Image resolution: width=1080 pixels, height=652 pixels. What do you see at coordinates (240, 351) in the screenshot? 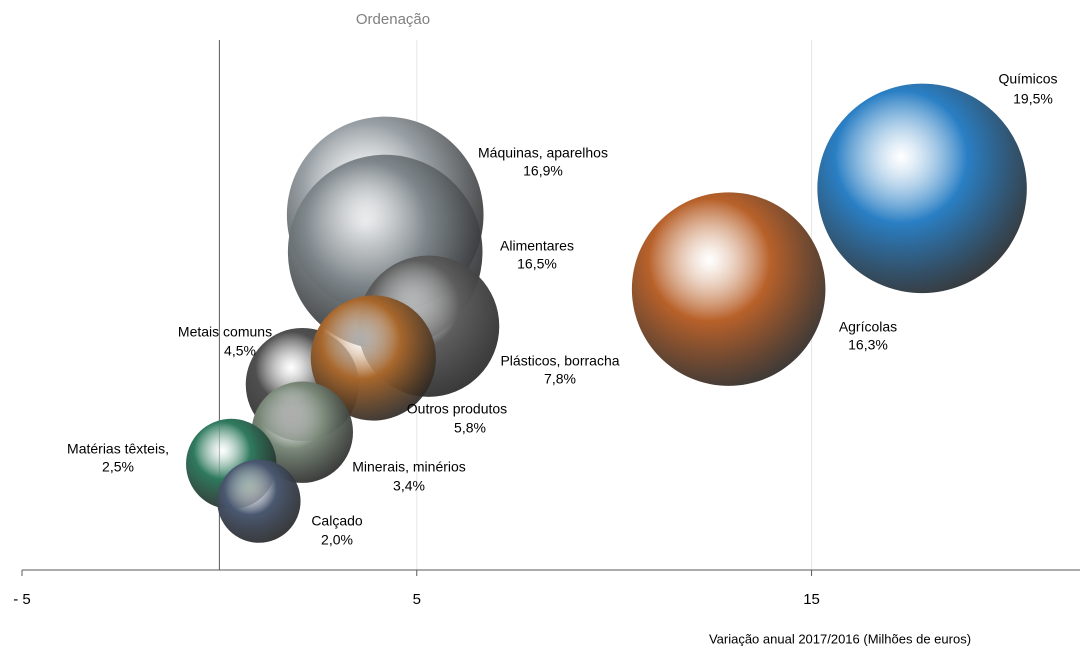
I see `bubble-value-label: 4,5%` at bounding box center [240, 351].